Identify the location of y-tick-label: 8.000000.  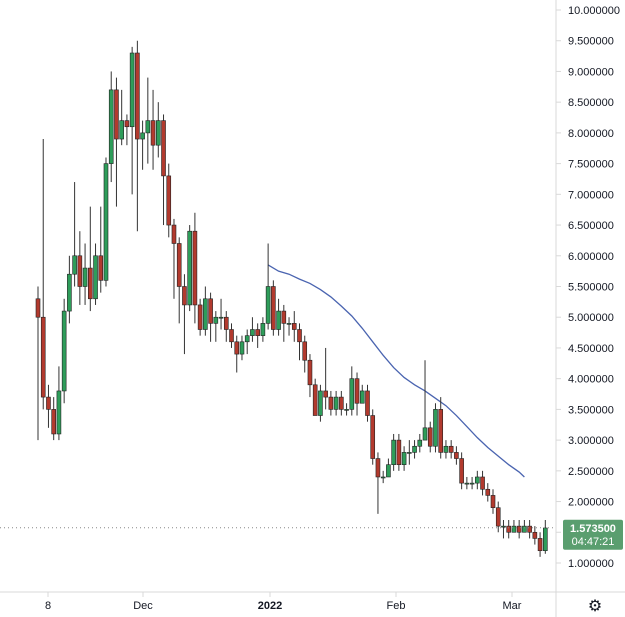
(591, 134).